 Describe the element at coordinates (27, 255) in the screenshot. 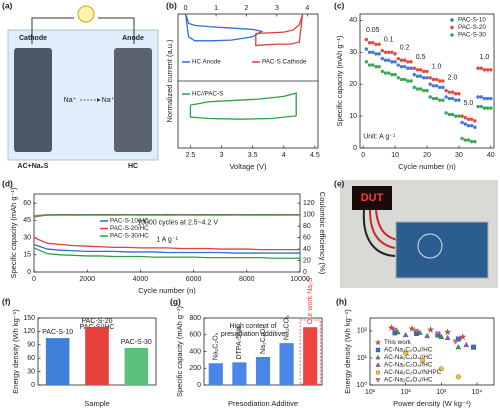

I see `y-tick-label: 15` at that location.